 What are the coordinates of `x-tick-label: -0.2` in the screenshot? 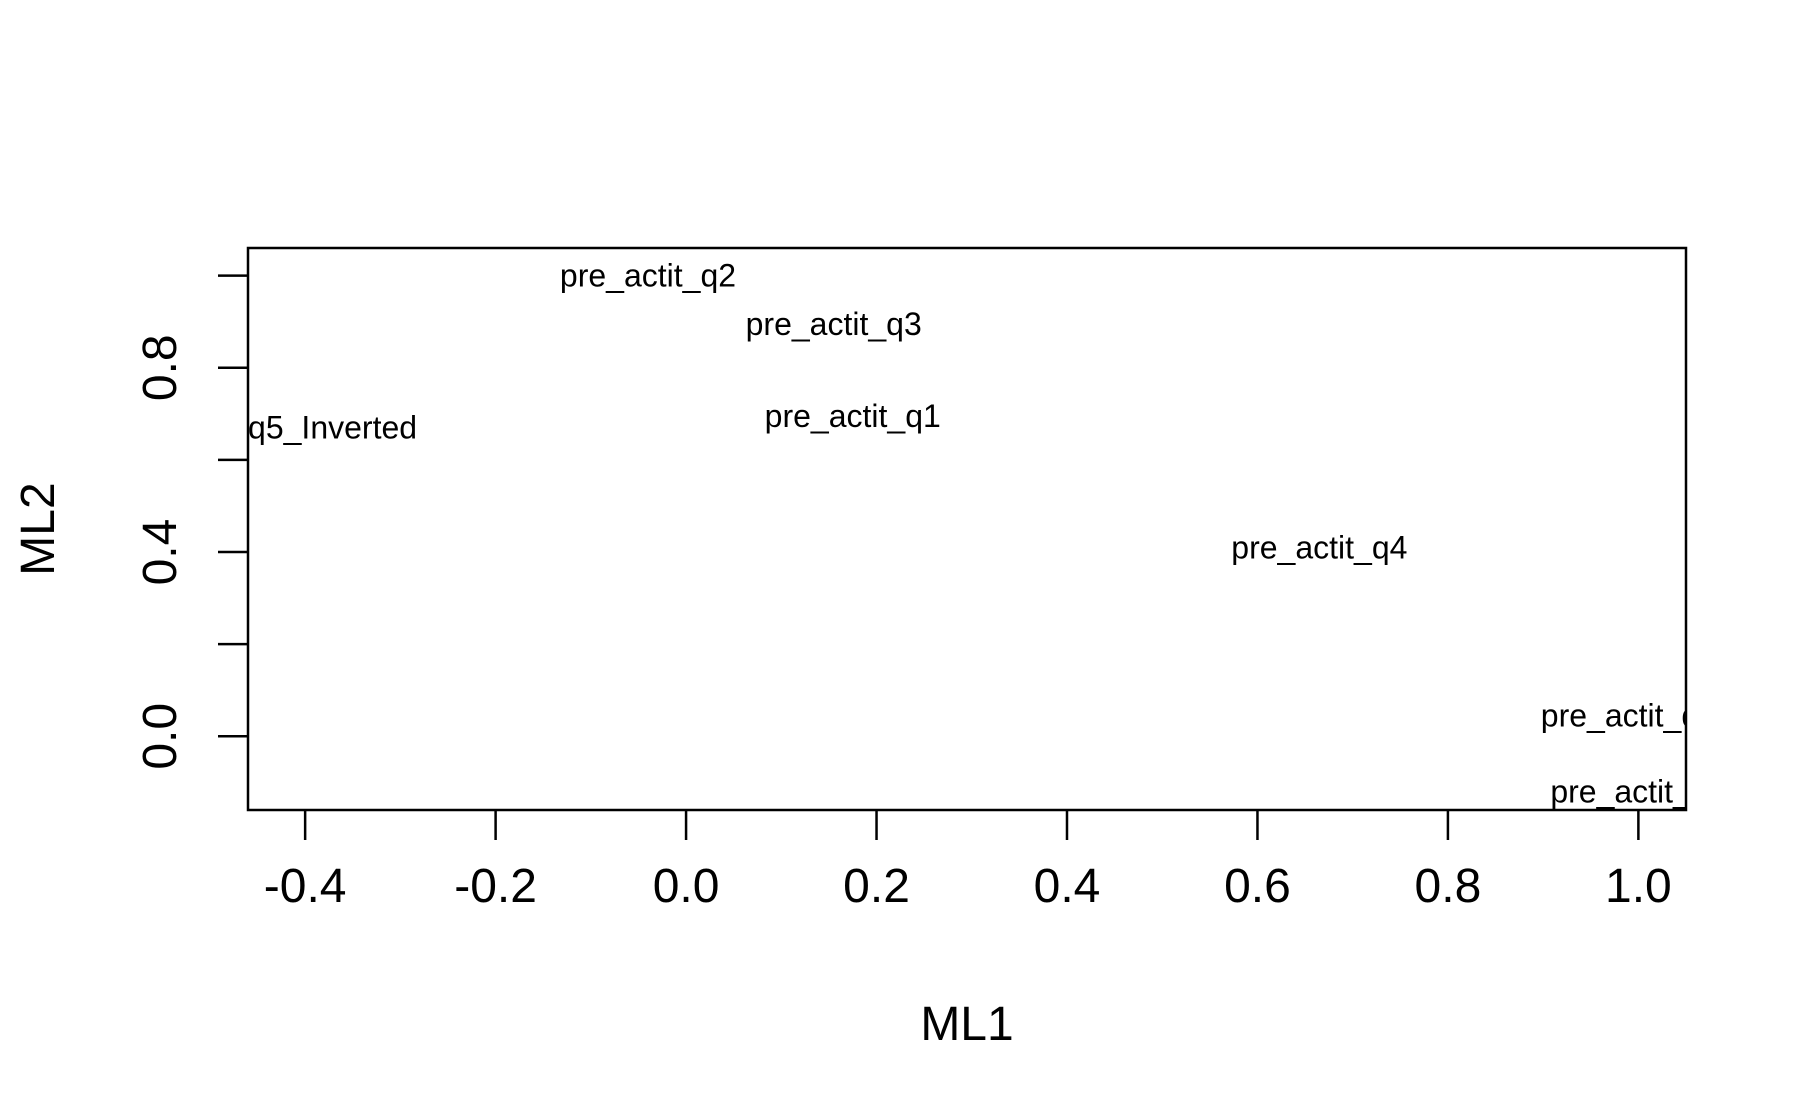 It's located at (495, 886).